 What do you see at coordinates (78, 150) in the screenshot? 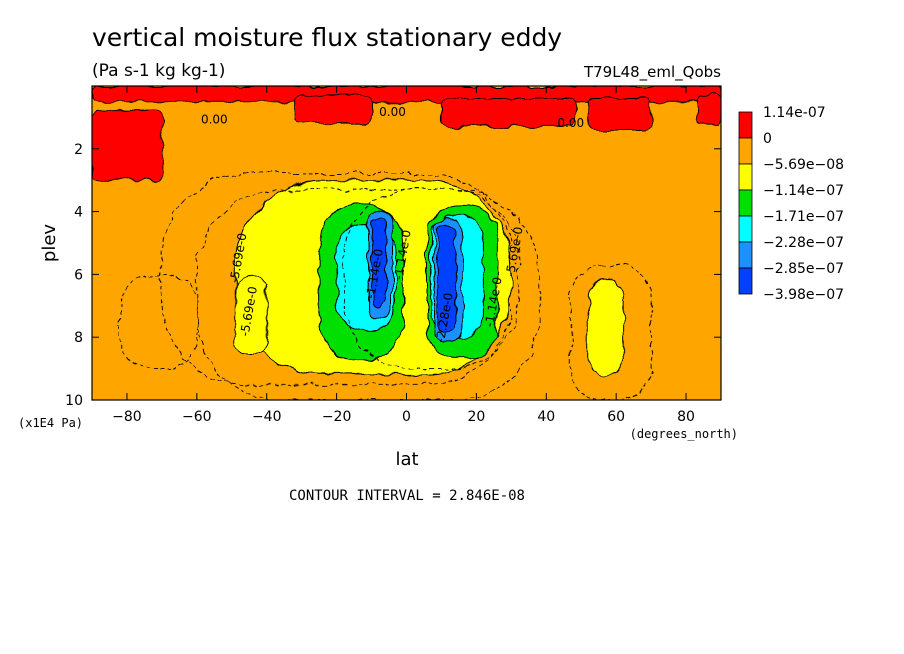
I see `y-tick-label-0: 2` at bounding box center [78, 150].